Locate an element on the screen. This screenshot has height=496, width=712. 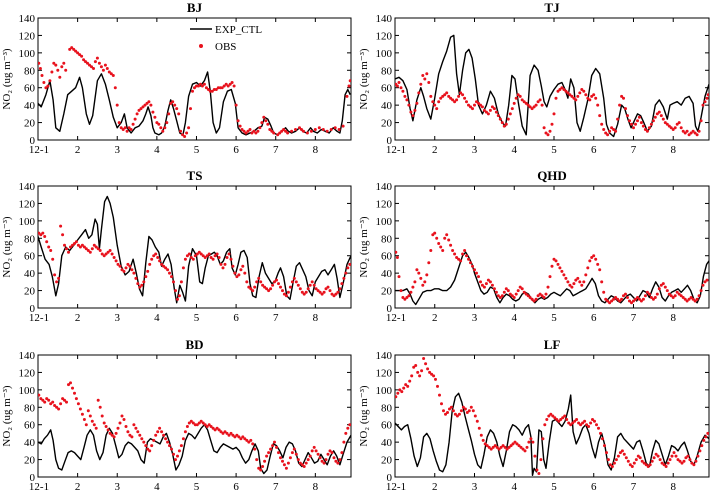
y-tick-label: 100 is located at coordinates (27, 391).